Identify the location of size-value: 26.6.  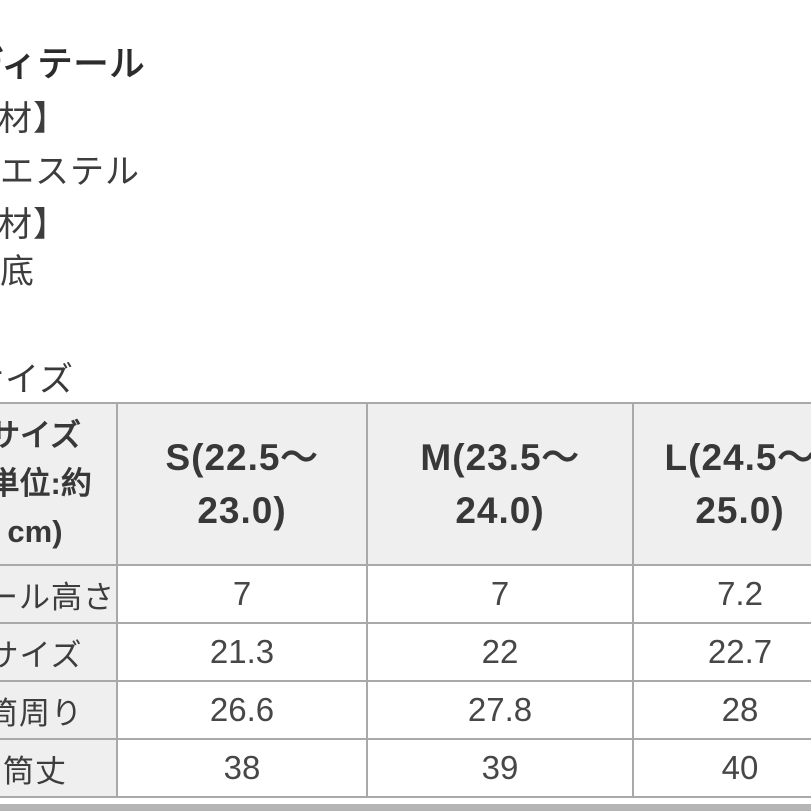
(242, 710).